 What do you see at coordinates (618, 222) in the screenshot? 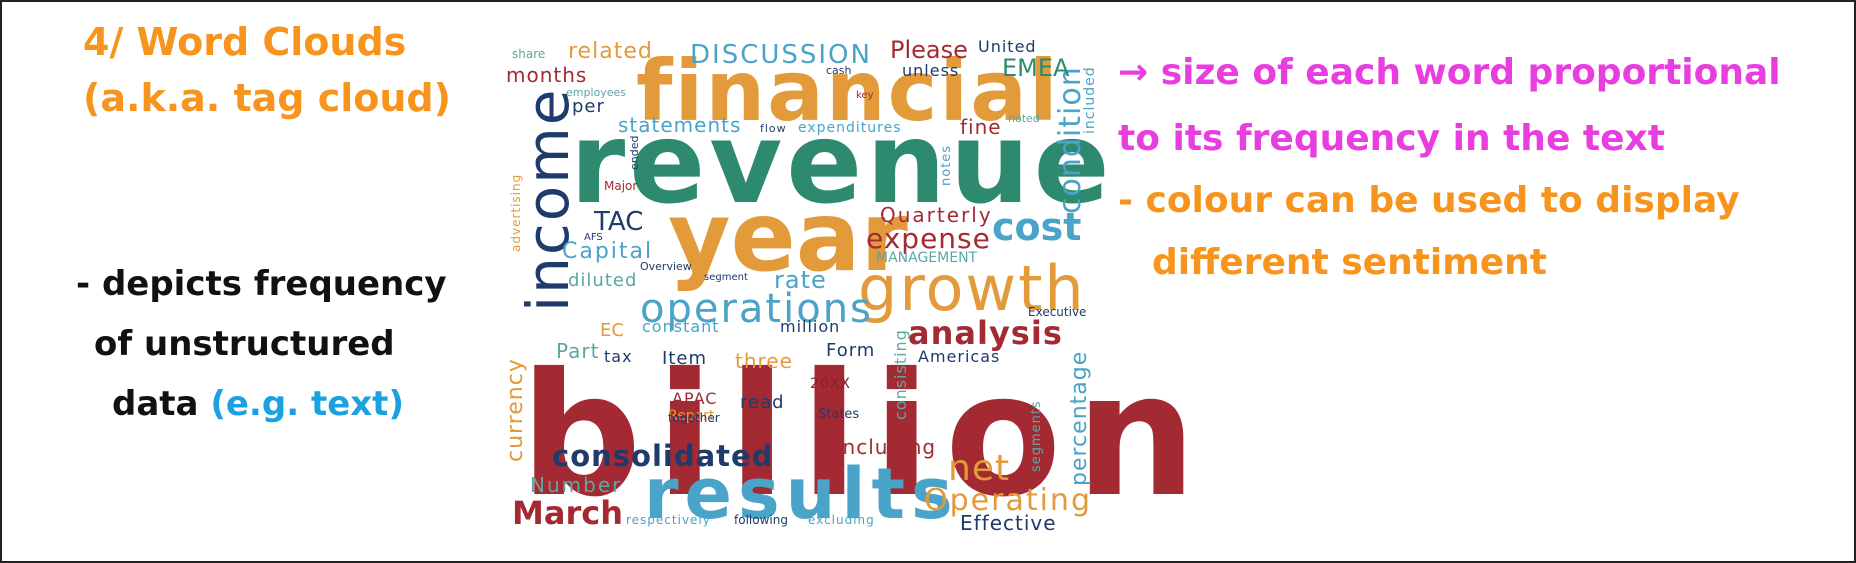
I see `word-tac: TAC` at bounding box center [618, 222].